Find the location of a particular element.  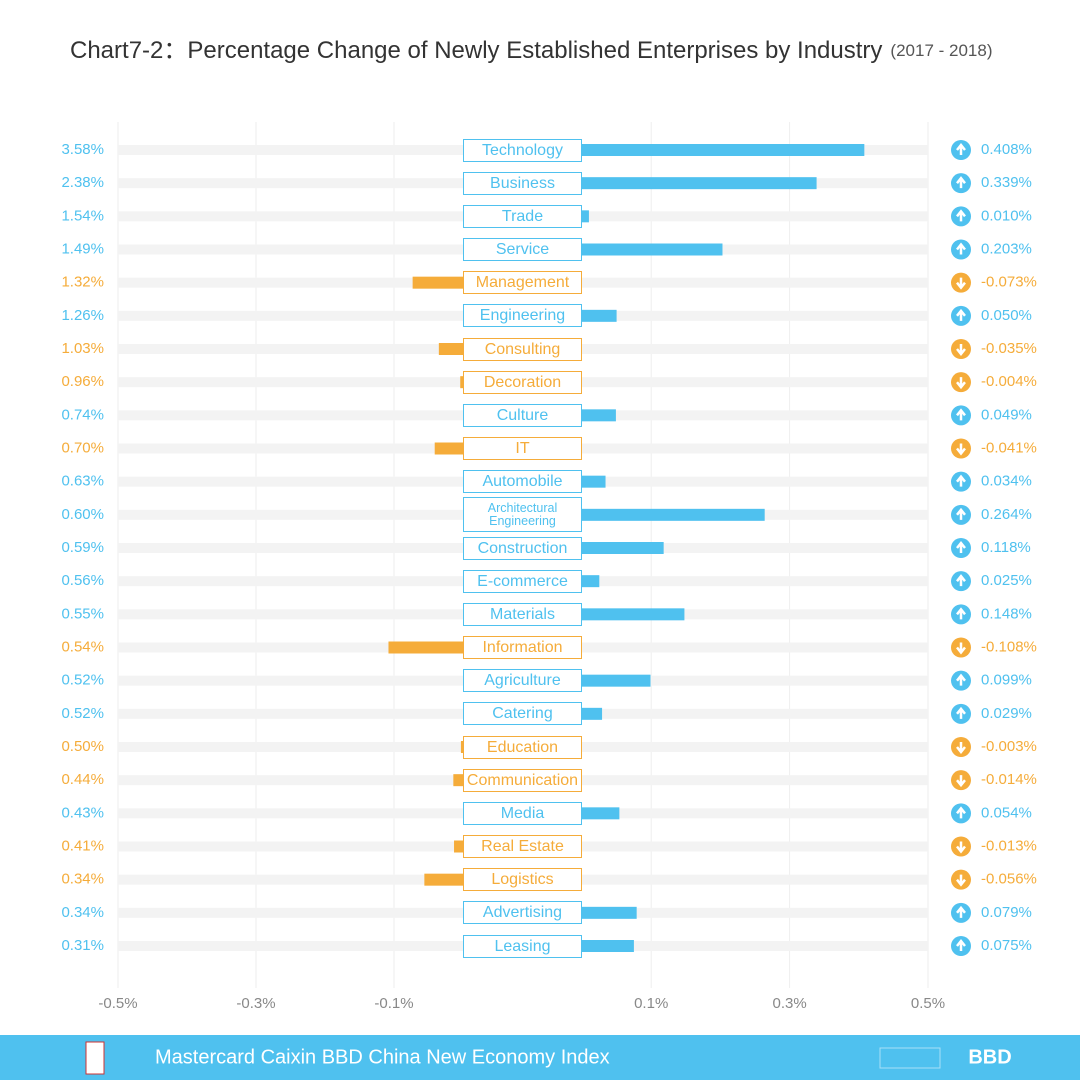

category-label: Agriculture is located at coordinates (522, 681).